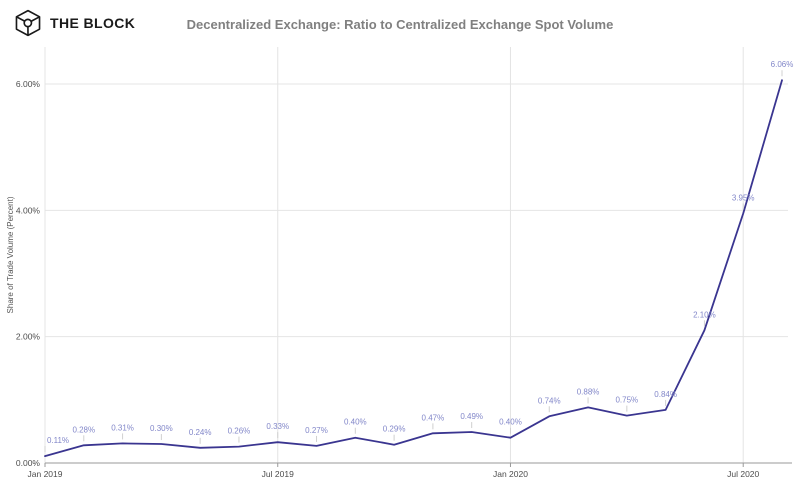  Describe the element at coordinates (743, 197) in the screenshot. I see `data-point-label: 3.95%` at that location.